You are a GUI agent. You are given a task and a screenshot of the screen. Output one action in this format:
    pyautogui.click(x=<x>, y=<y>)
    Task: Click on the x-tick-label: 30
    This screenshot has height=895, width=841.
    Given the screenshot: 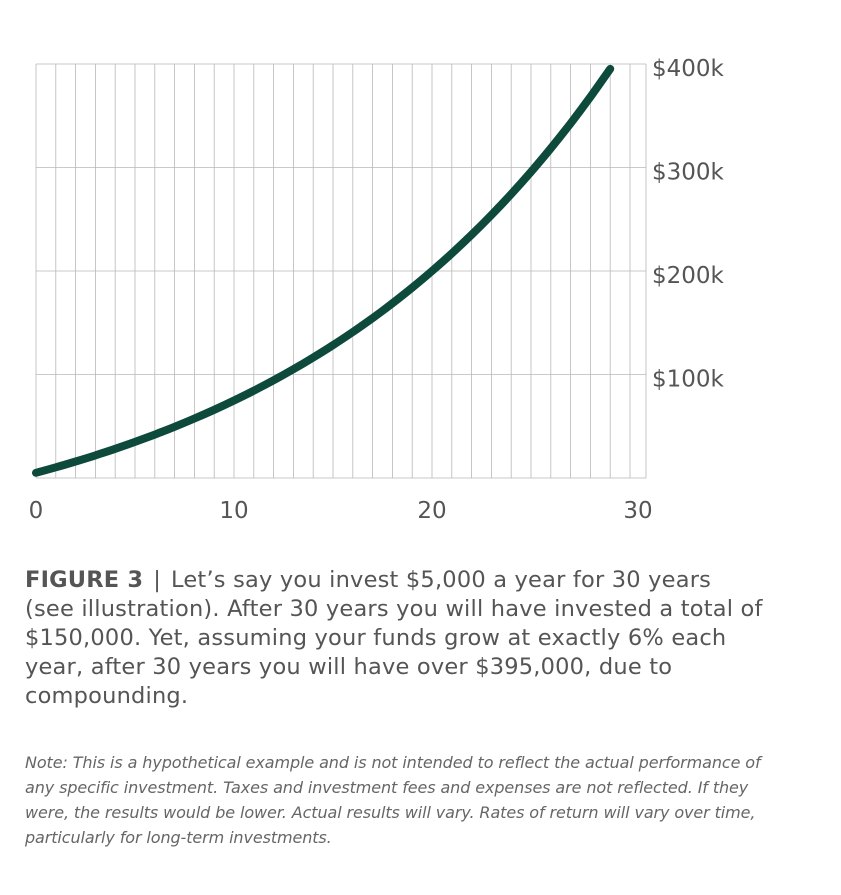 What is the action you would take?
    pyautogui.click(x=637, y=511)
    